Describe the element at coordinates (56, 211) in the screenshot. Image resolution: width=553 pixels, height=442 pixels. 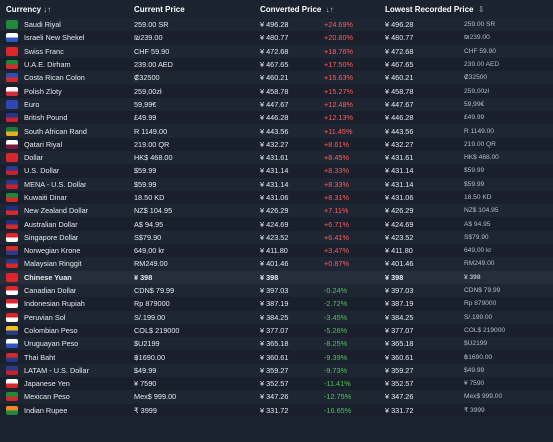
I see `currency-name: New Zealand Dollar` at that location.